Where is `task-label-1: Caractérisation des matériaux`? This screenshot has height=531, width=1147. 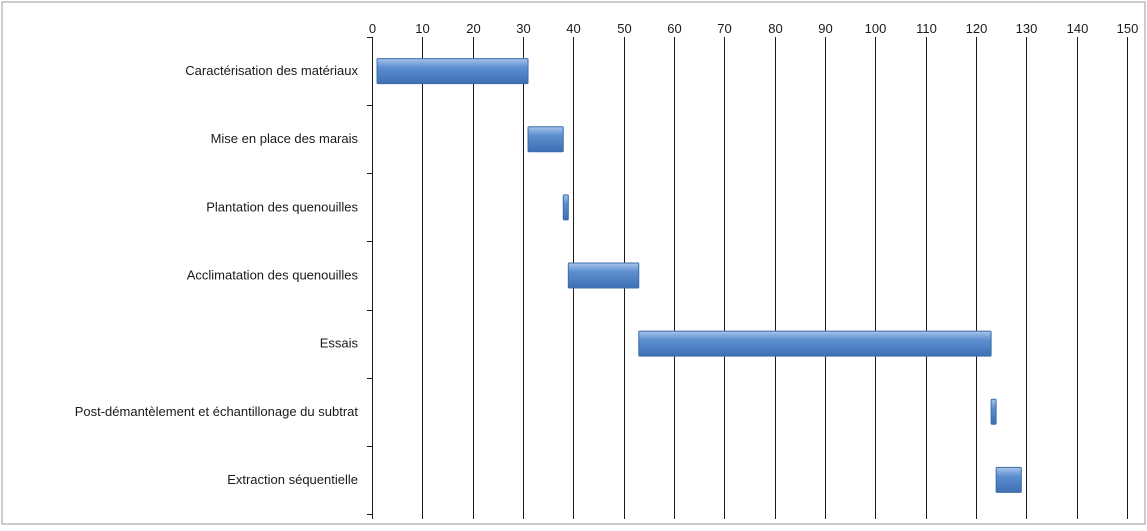 task-label-1: Caractérisation des matériaux is located at coordinates (271, 70).